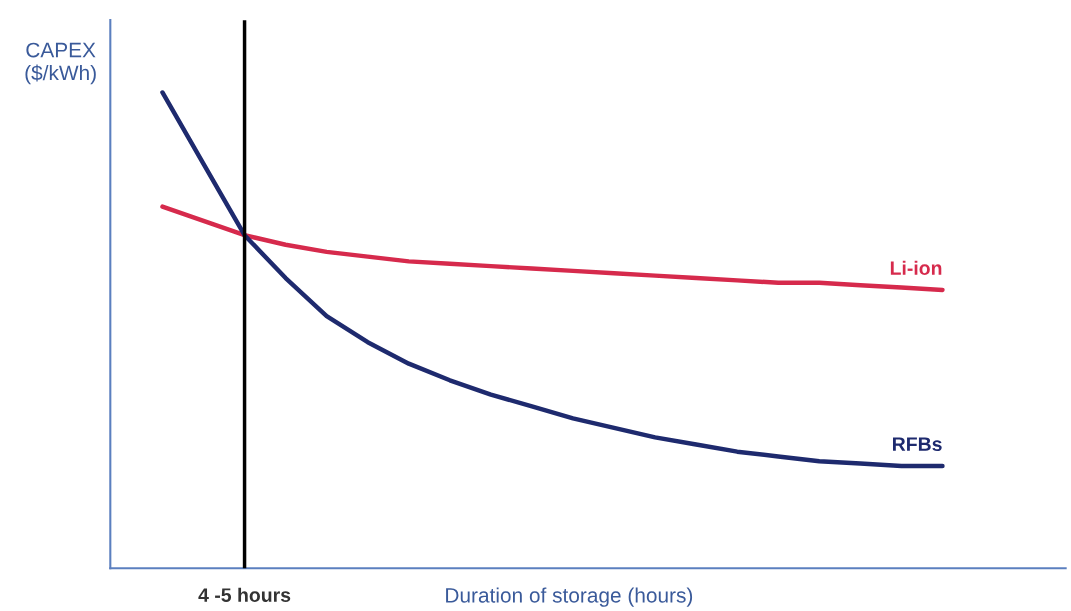 This screenshot has width=1071, height=611. I want to click on series-label: RFBs, so click(917, 444).